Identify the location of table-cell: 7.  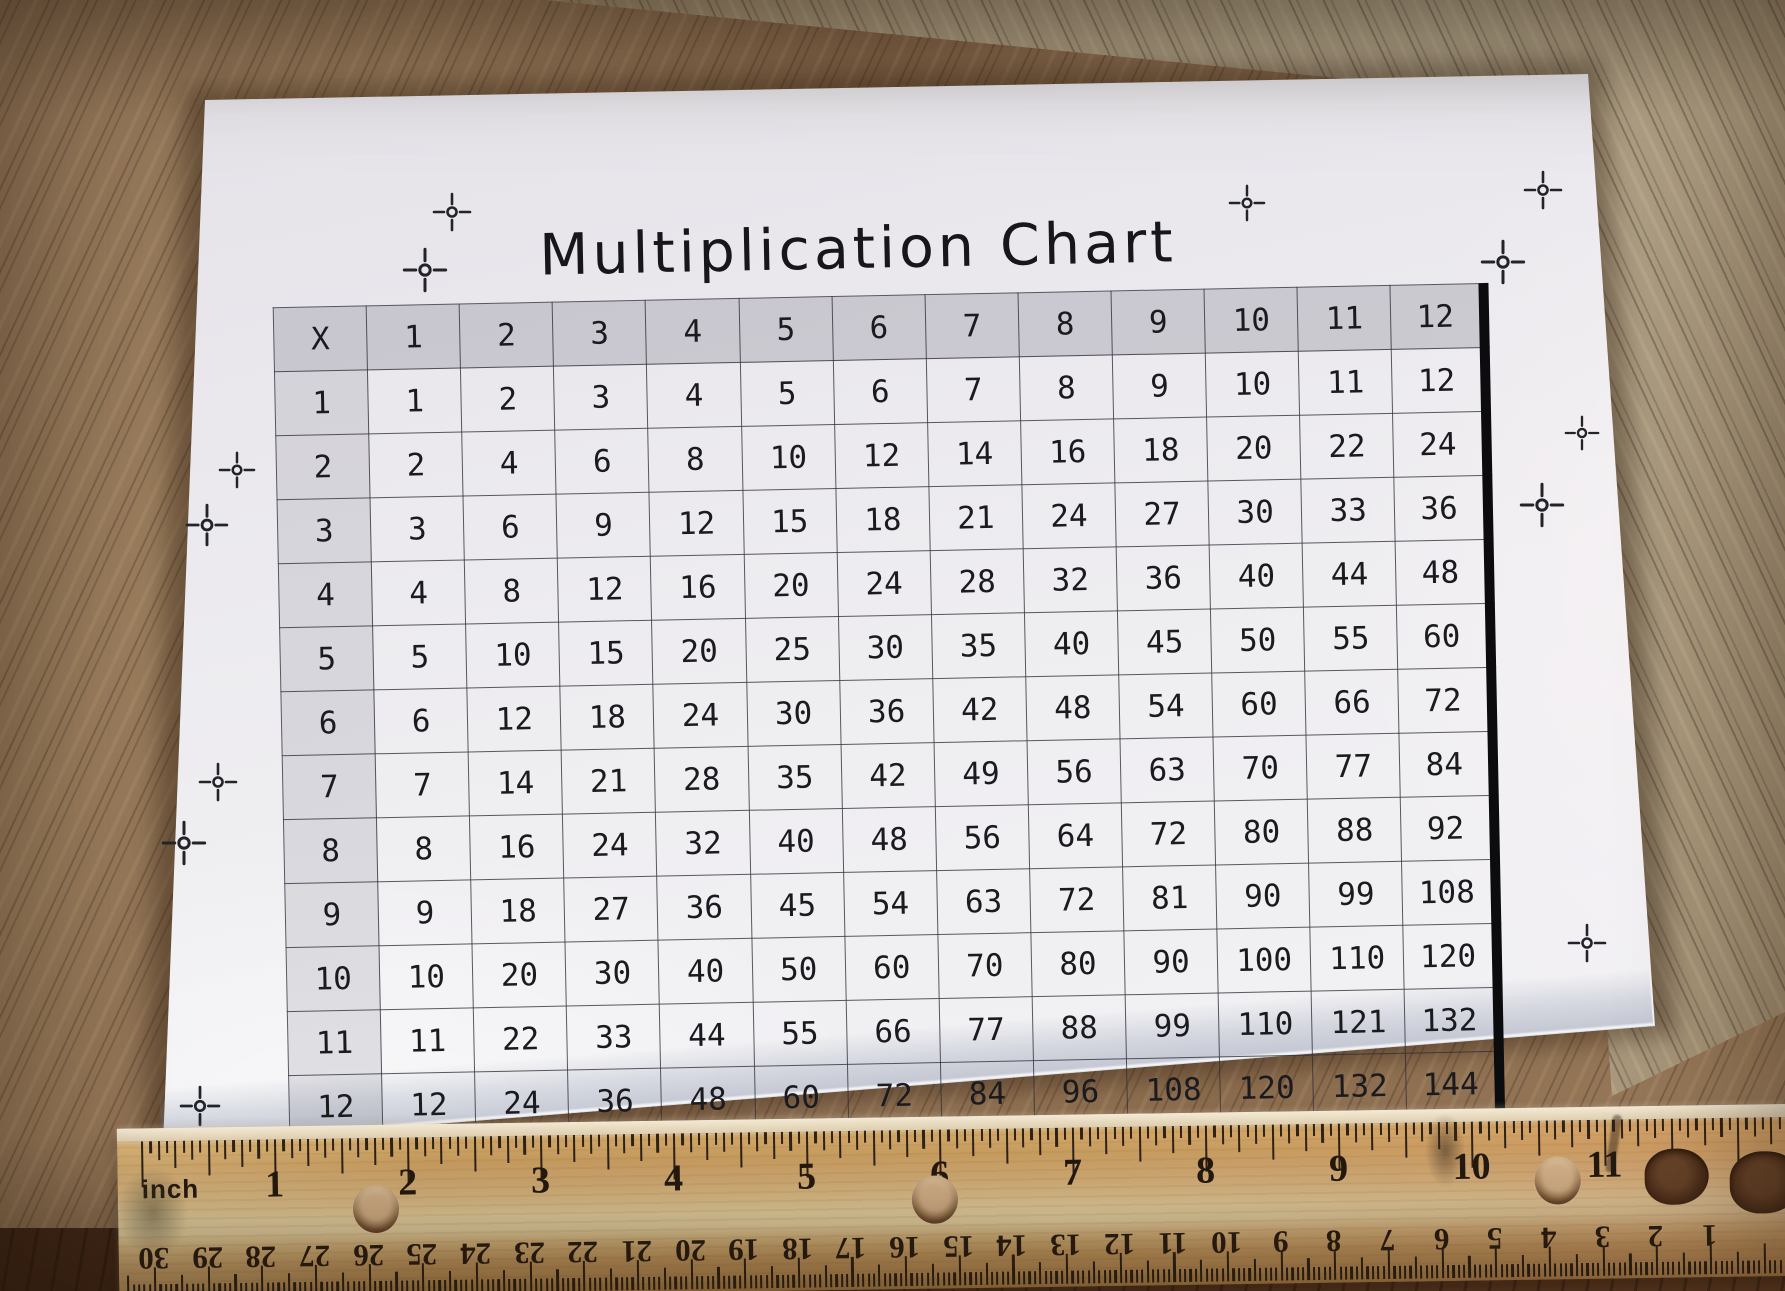
(973, 389).